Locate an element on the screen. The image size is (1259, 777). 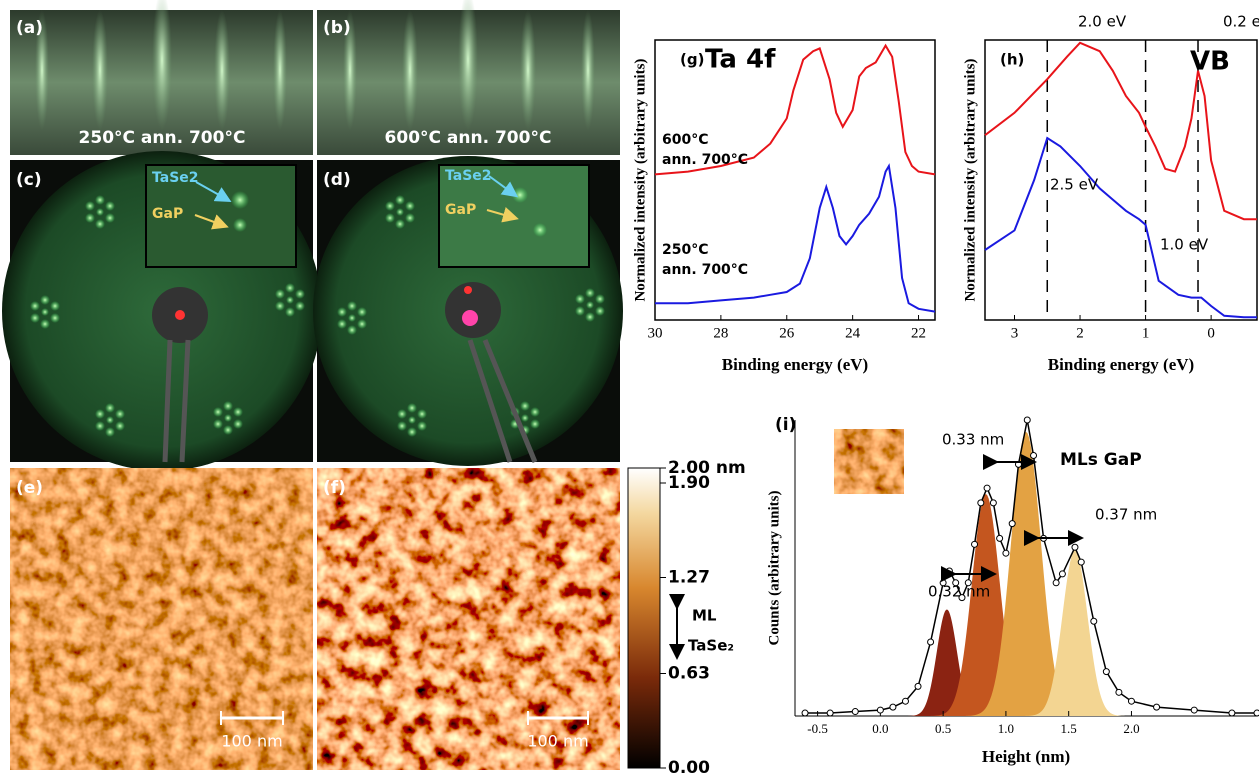
panel-label: (f) is located at coordinates (334, 488).